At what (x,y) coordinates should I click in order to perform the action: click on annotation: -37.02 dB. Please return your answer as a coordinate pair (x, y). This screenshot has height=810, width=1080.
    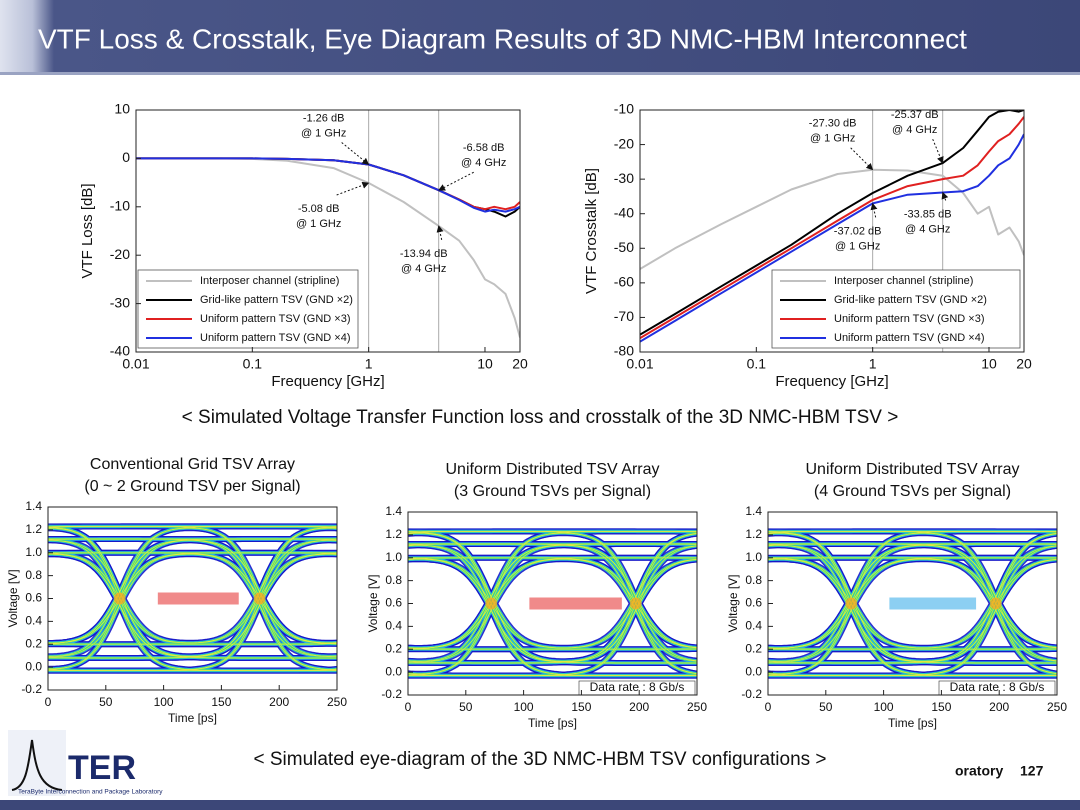
    Looking at the image, I should click on (858, 231).